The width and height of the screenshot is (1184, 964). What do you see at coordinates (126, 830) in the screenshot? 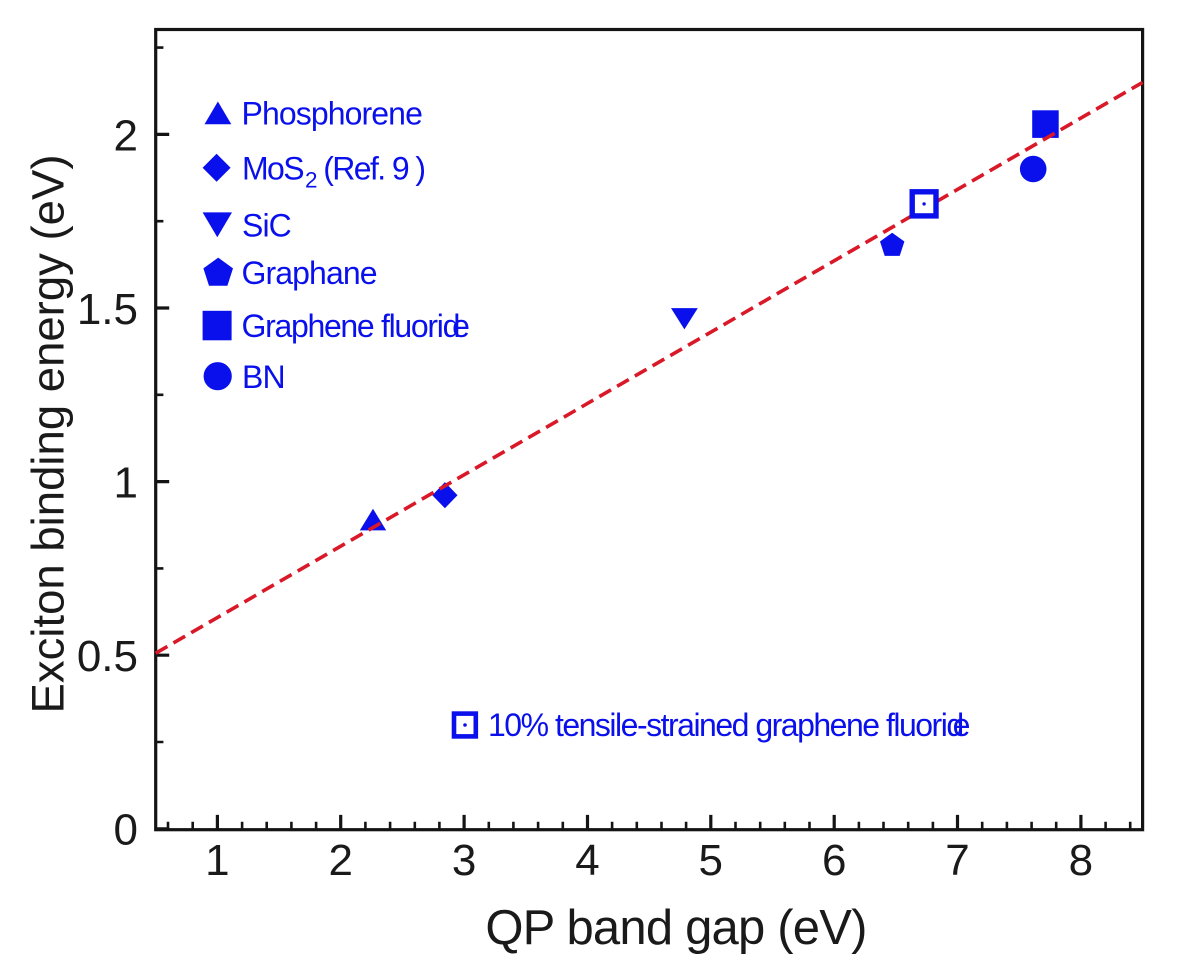
I see `svg-text: 0` at bounding box center [126, 830].